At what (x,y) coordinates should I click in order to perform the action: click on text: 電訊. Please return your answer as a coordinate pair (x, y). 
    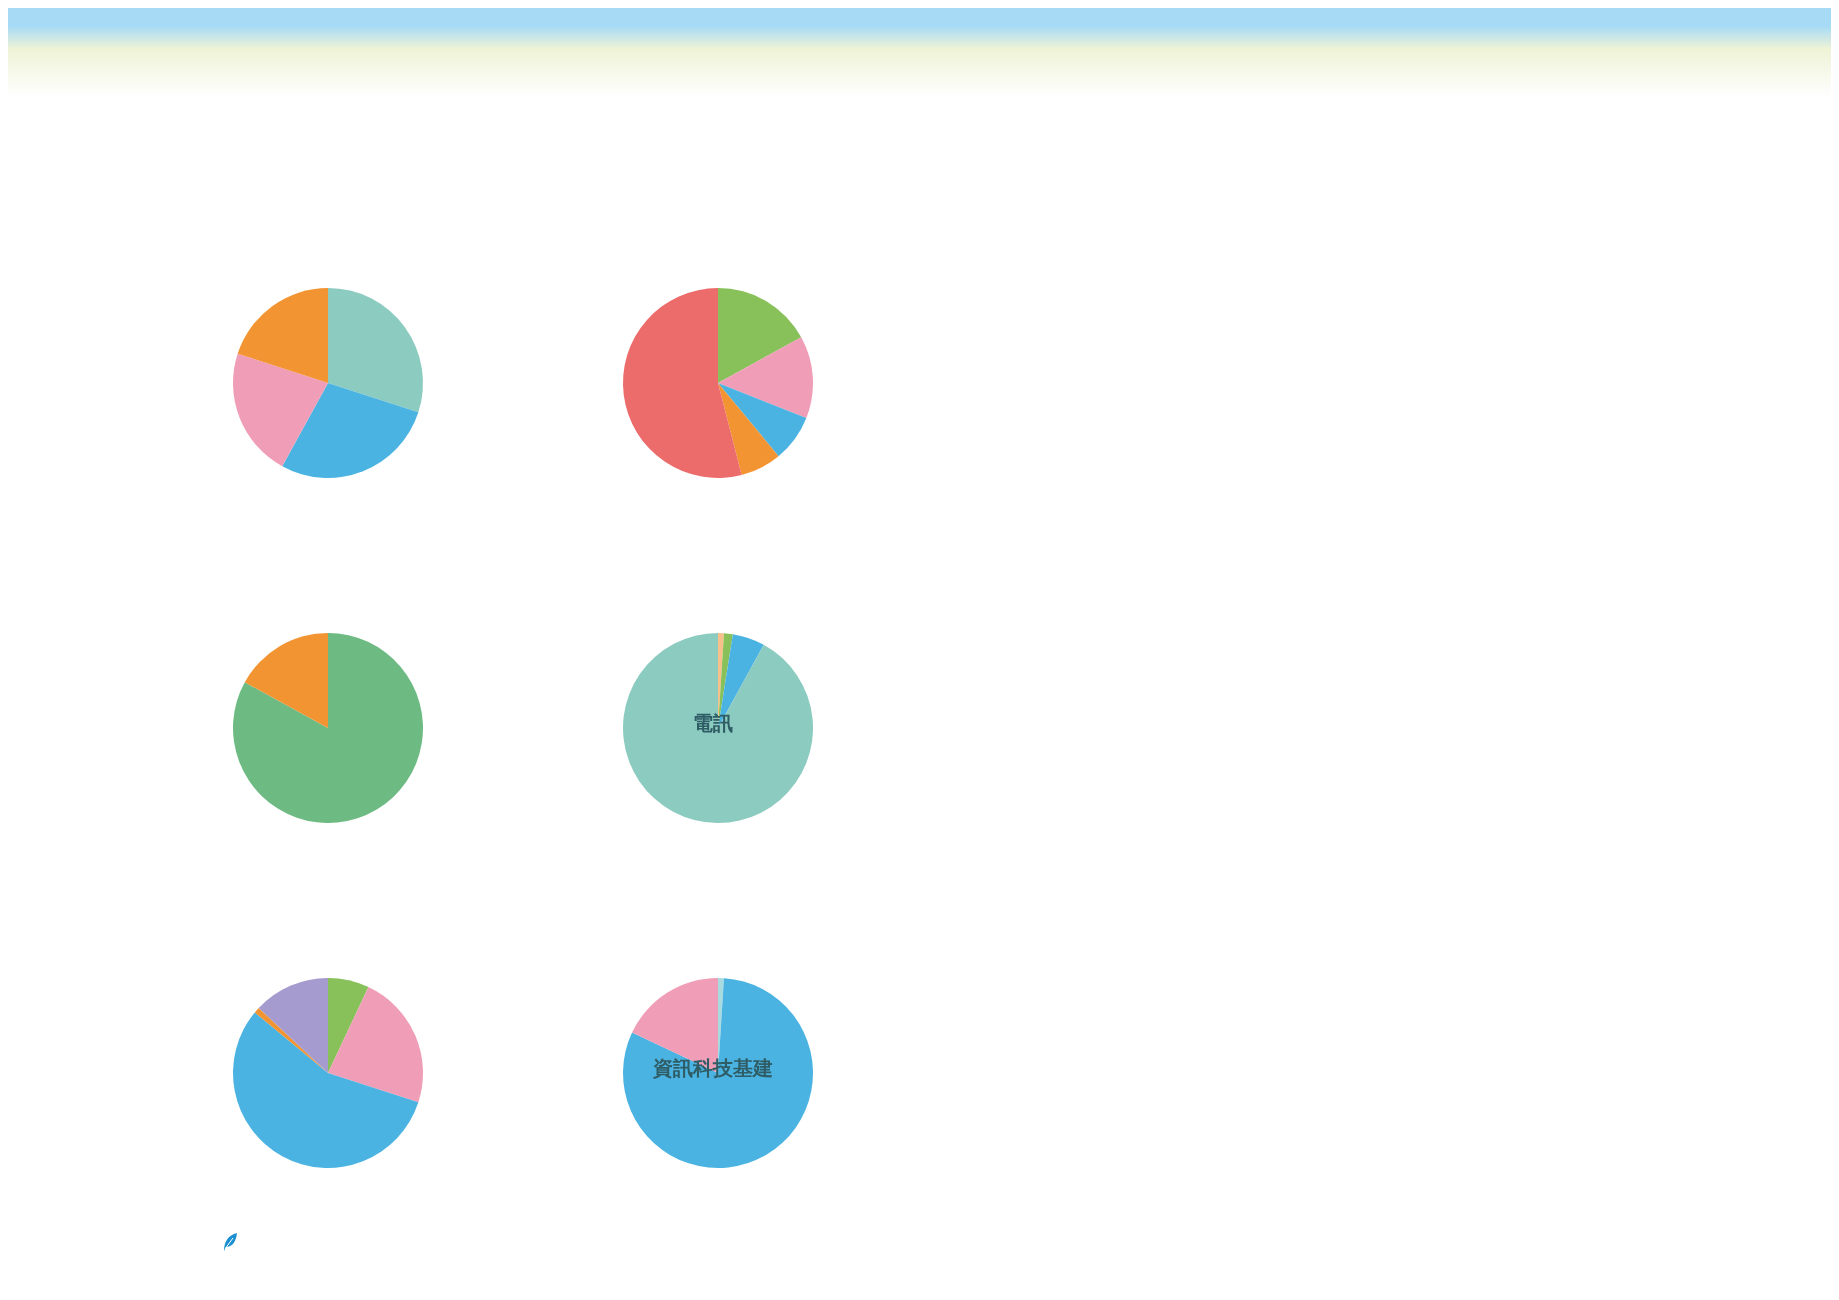
    Looking at the image, I should click on (713, 723).